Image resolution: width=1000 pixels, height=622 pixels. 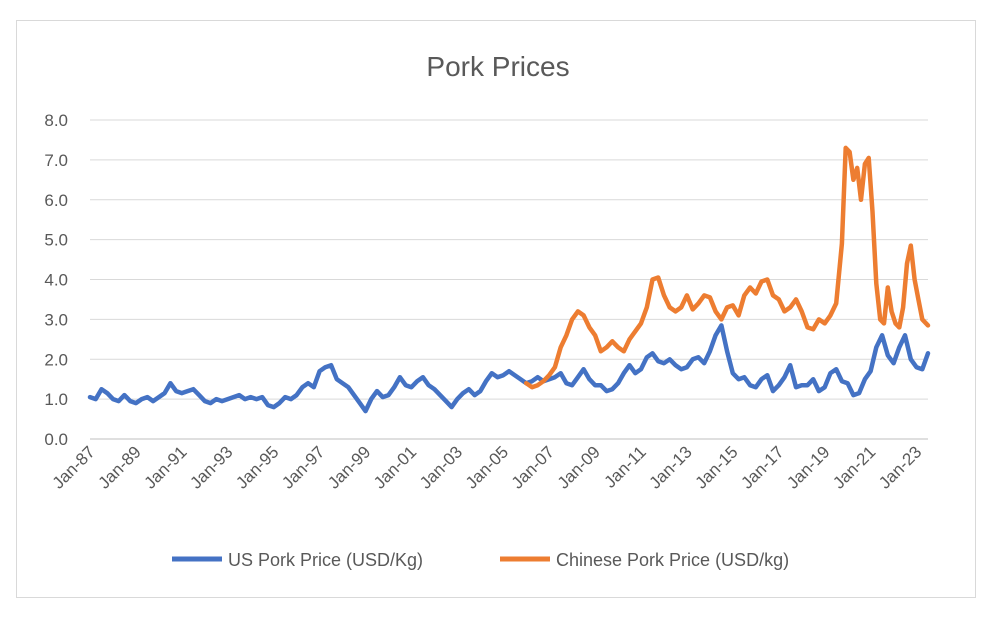 What do you see at coordinates (900, 467) in the screenshot?
I see `x-tick-label: Jan-23` at bounding box center [900, 467].